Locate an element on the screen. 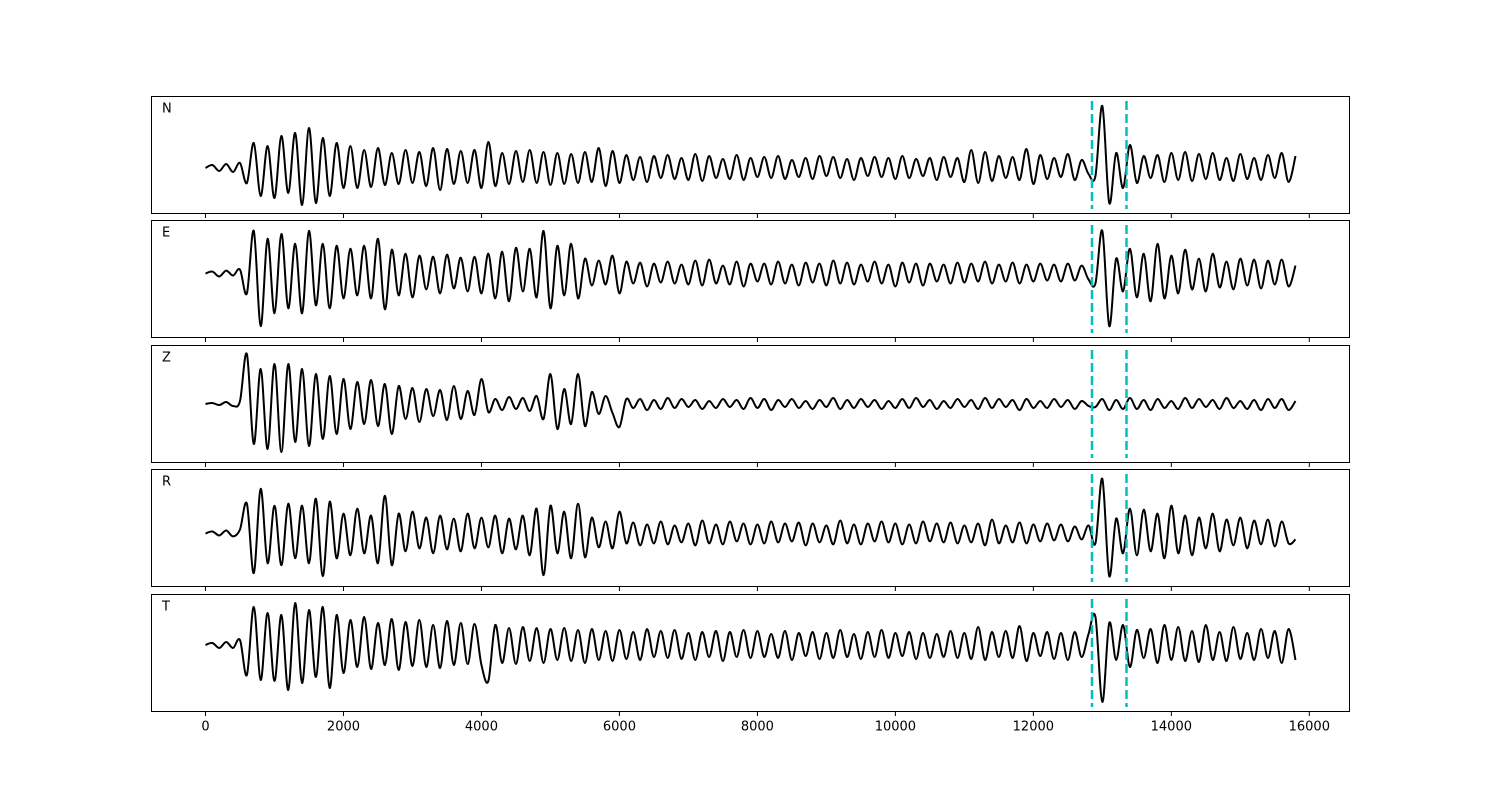  x-tick-label: 10000 is located at coordinates (895, 727).